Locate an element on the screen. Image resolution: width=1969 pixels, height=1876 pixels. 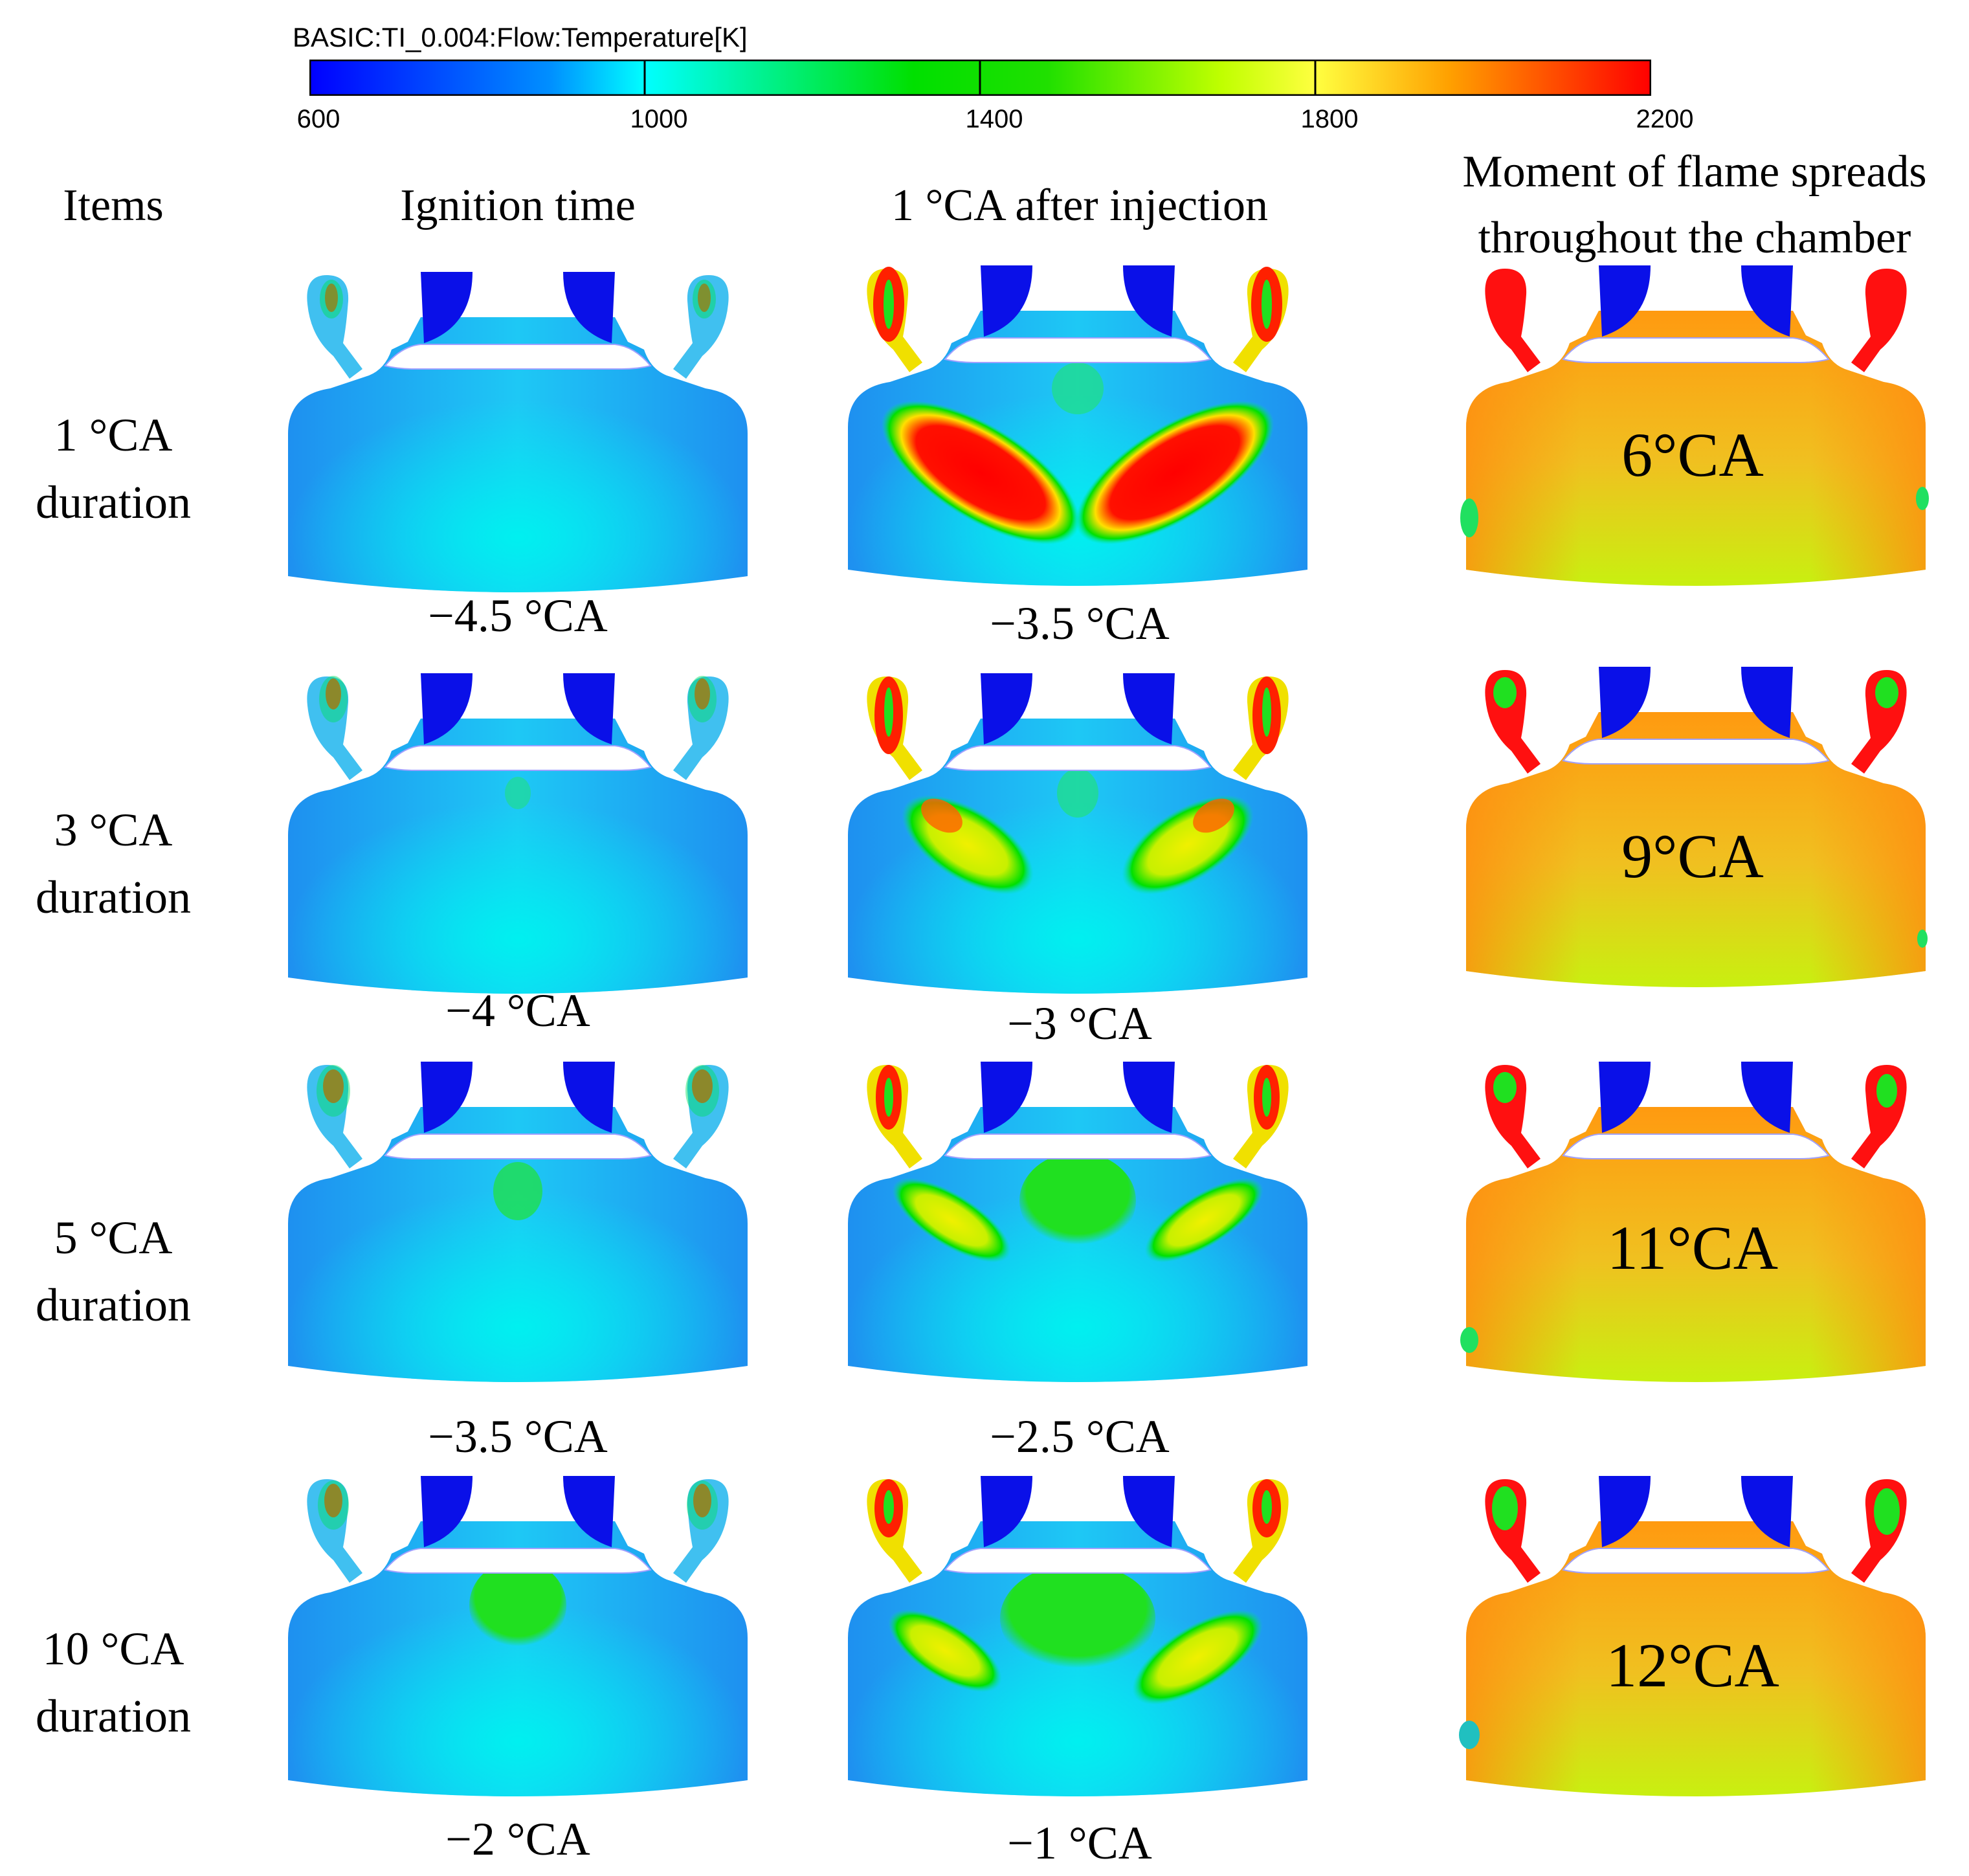
panel-row2-ignition is located at coordinates (518, 844).